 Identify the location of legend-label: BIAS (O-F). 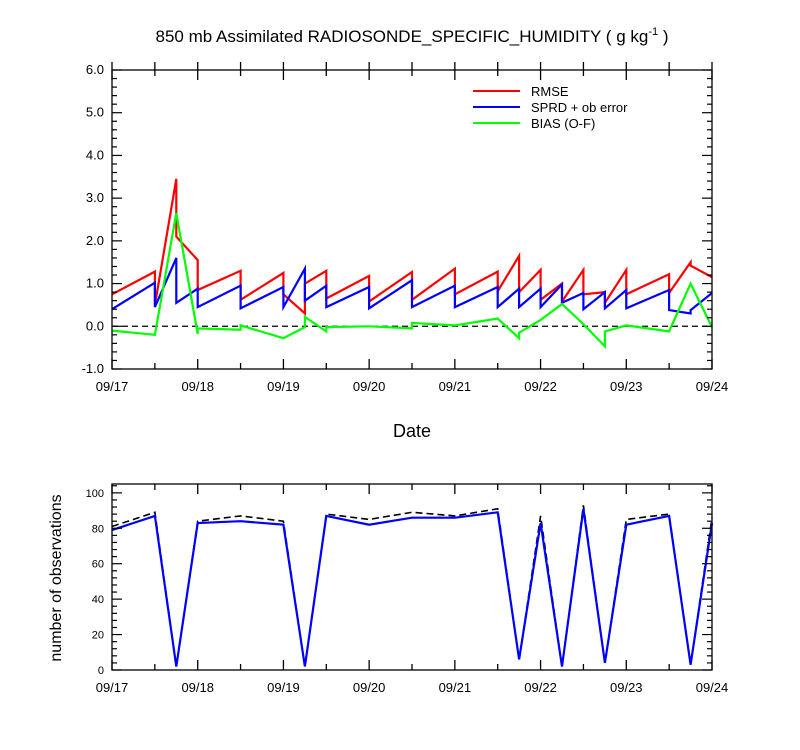
(563, 123).